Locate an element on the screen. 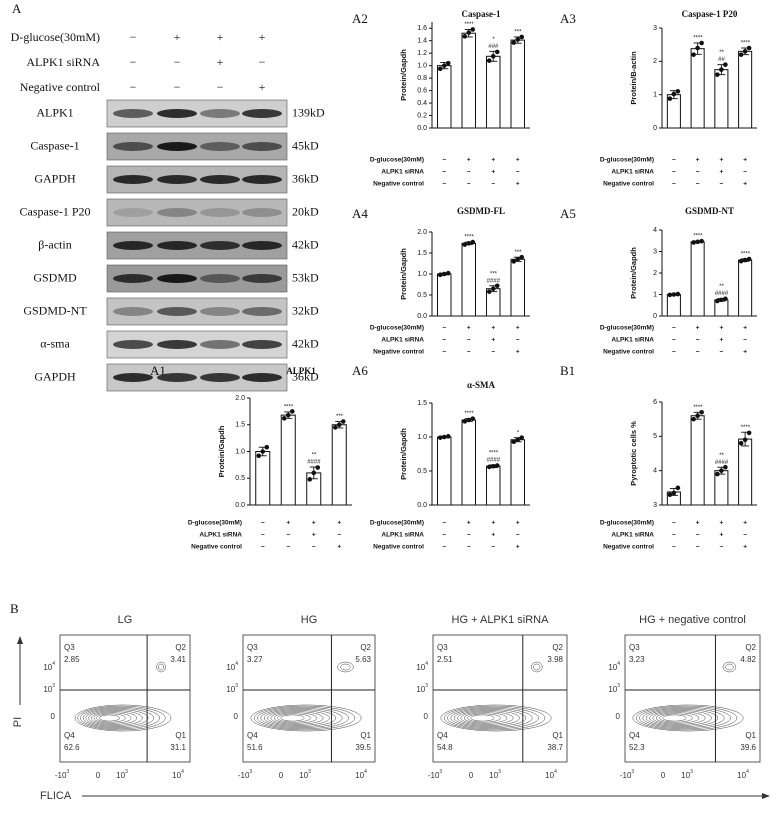 The image size is (776, 827). quadrant-percent: 39.6 is located at coordinates (748, 747).